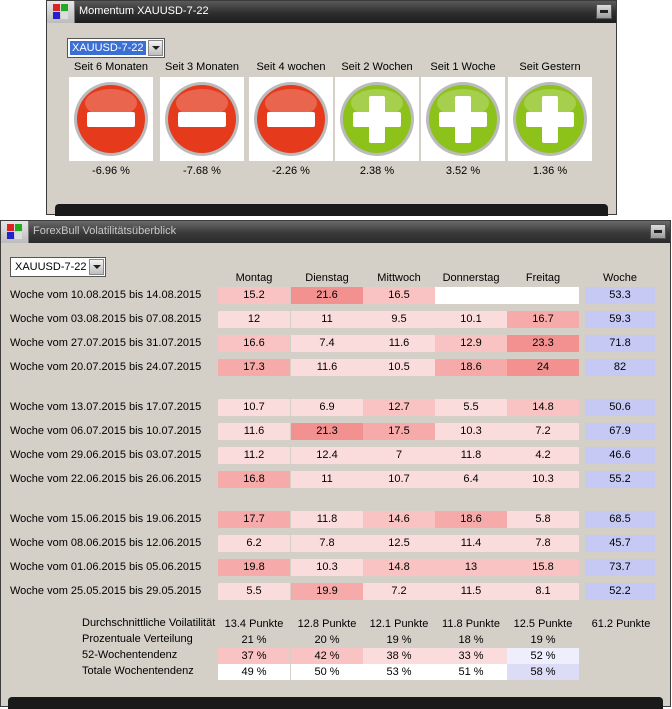 The height and width of the screenshot is (709, 672). Describe the element at coordinates (327, 656) in the screenshot. I see `summary-cell: 42 %` at that location.